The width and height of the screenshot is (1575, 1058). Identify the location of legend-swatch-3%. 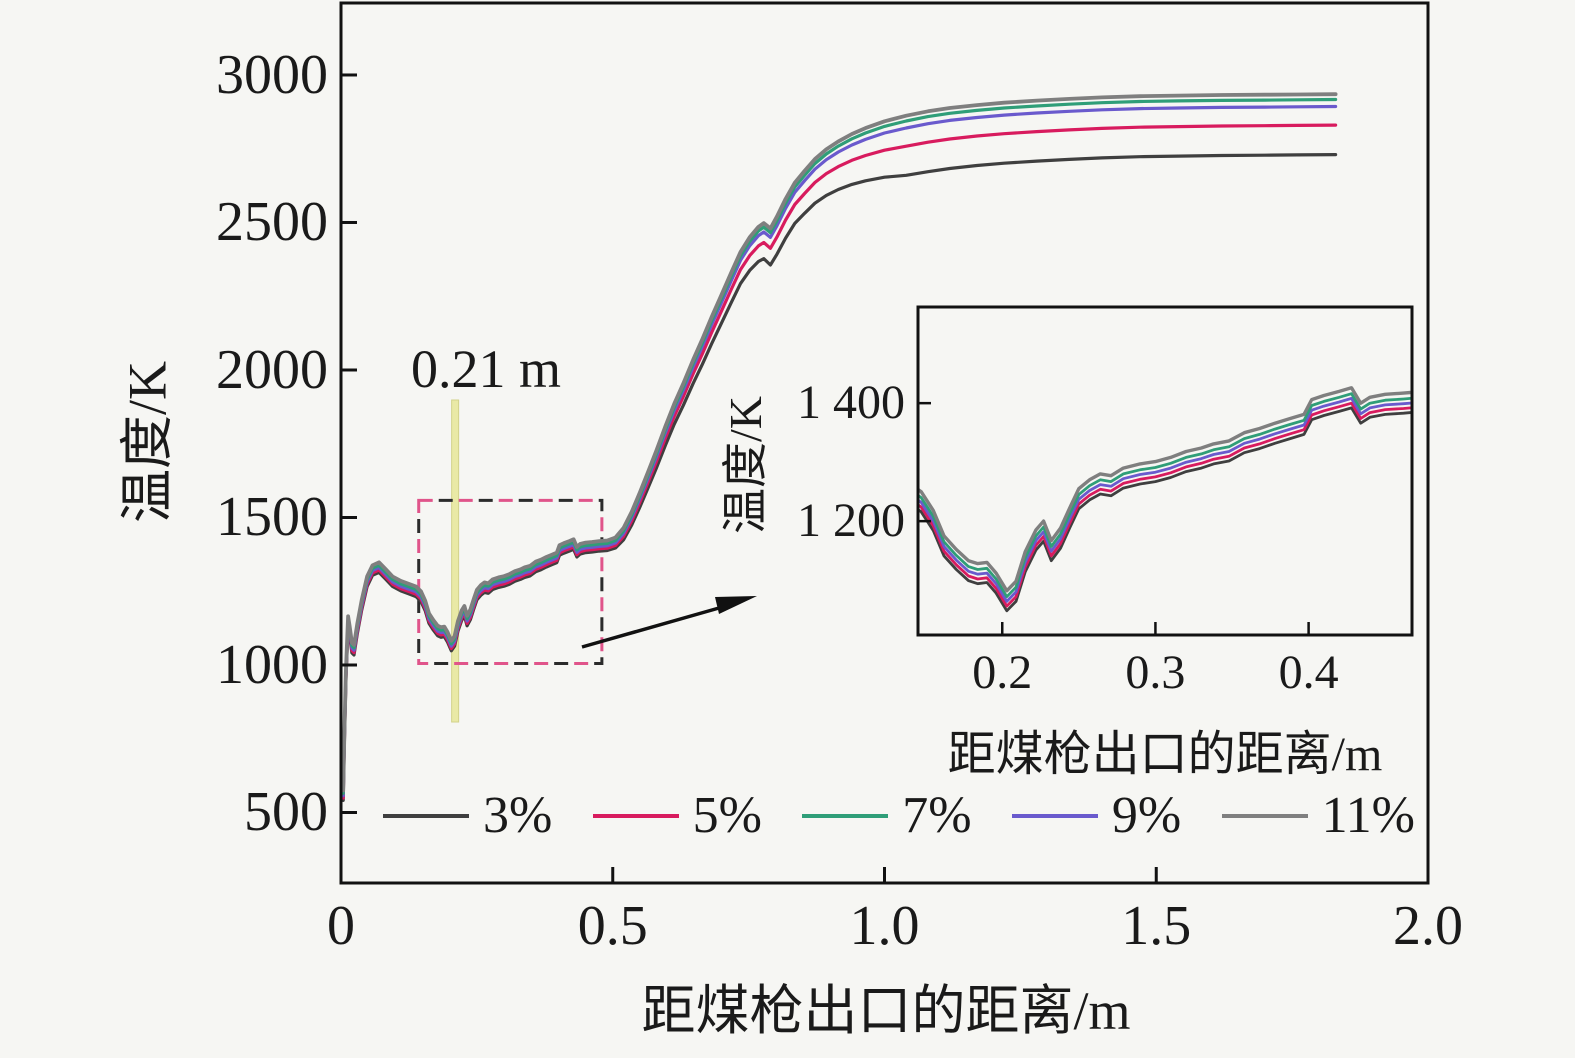
(426, 816).